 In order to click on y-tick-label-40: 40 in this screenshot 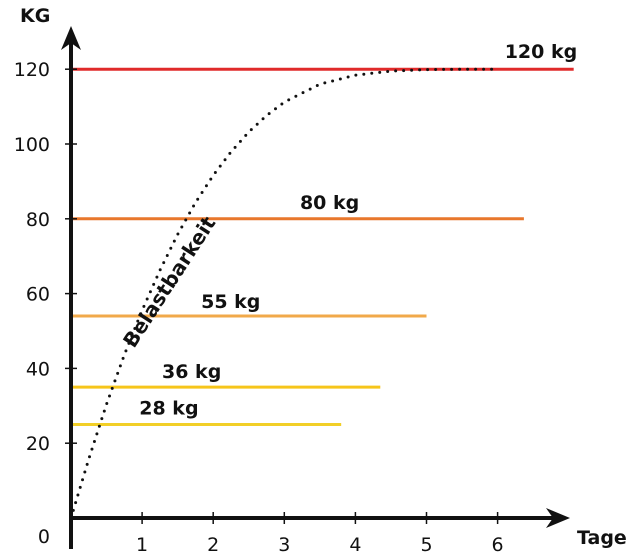, I will do `click(38, 369)`.